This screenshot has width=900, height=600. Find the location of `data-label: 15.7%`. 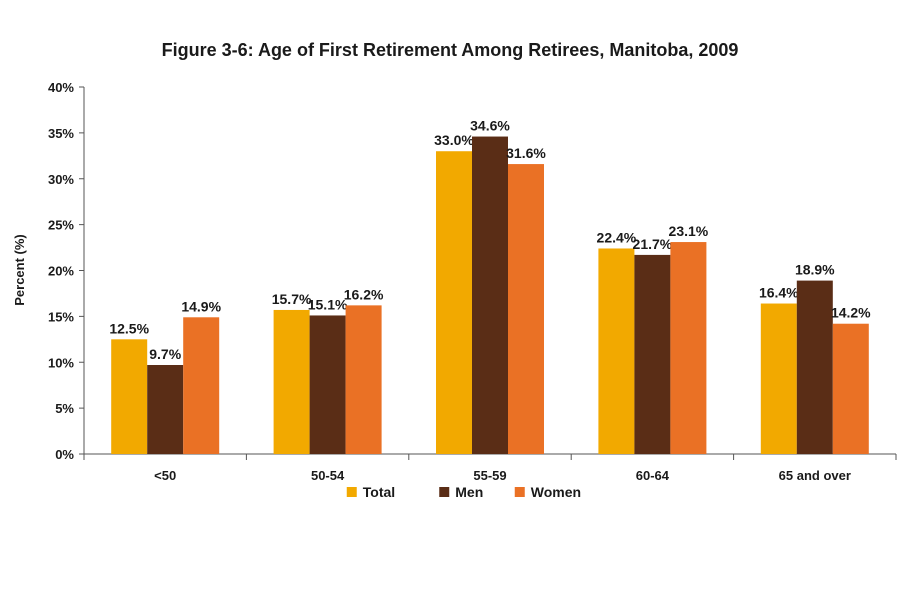

data-label: 15.7% is located at coordinates (292, 299).